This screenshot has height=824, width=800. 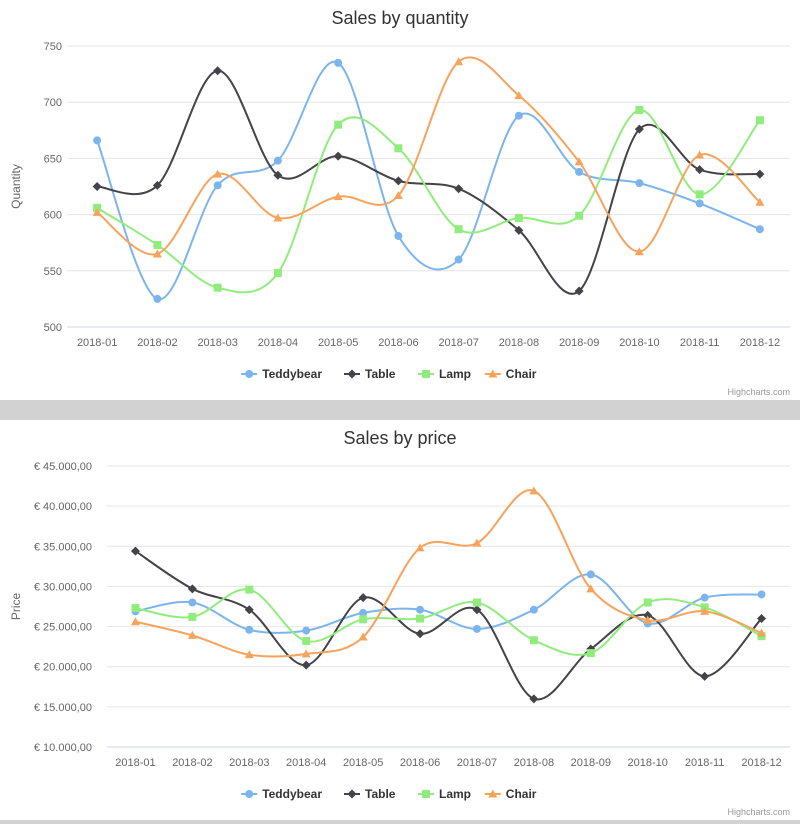 I want to click on y-tick-label: € 20.000,00, so click(x=63, y=668).